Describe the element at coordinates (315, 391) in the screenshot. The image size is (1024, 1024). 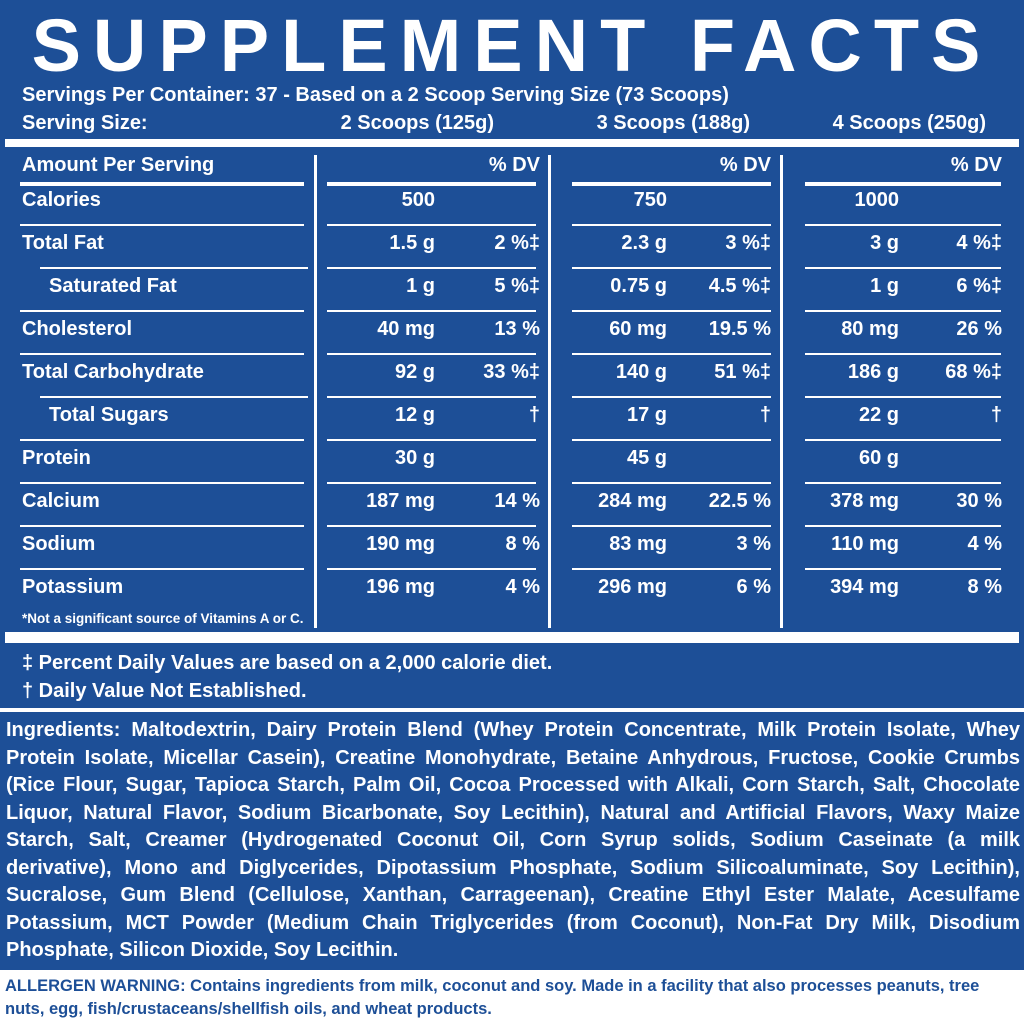
I see `column-separator` at that location.